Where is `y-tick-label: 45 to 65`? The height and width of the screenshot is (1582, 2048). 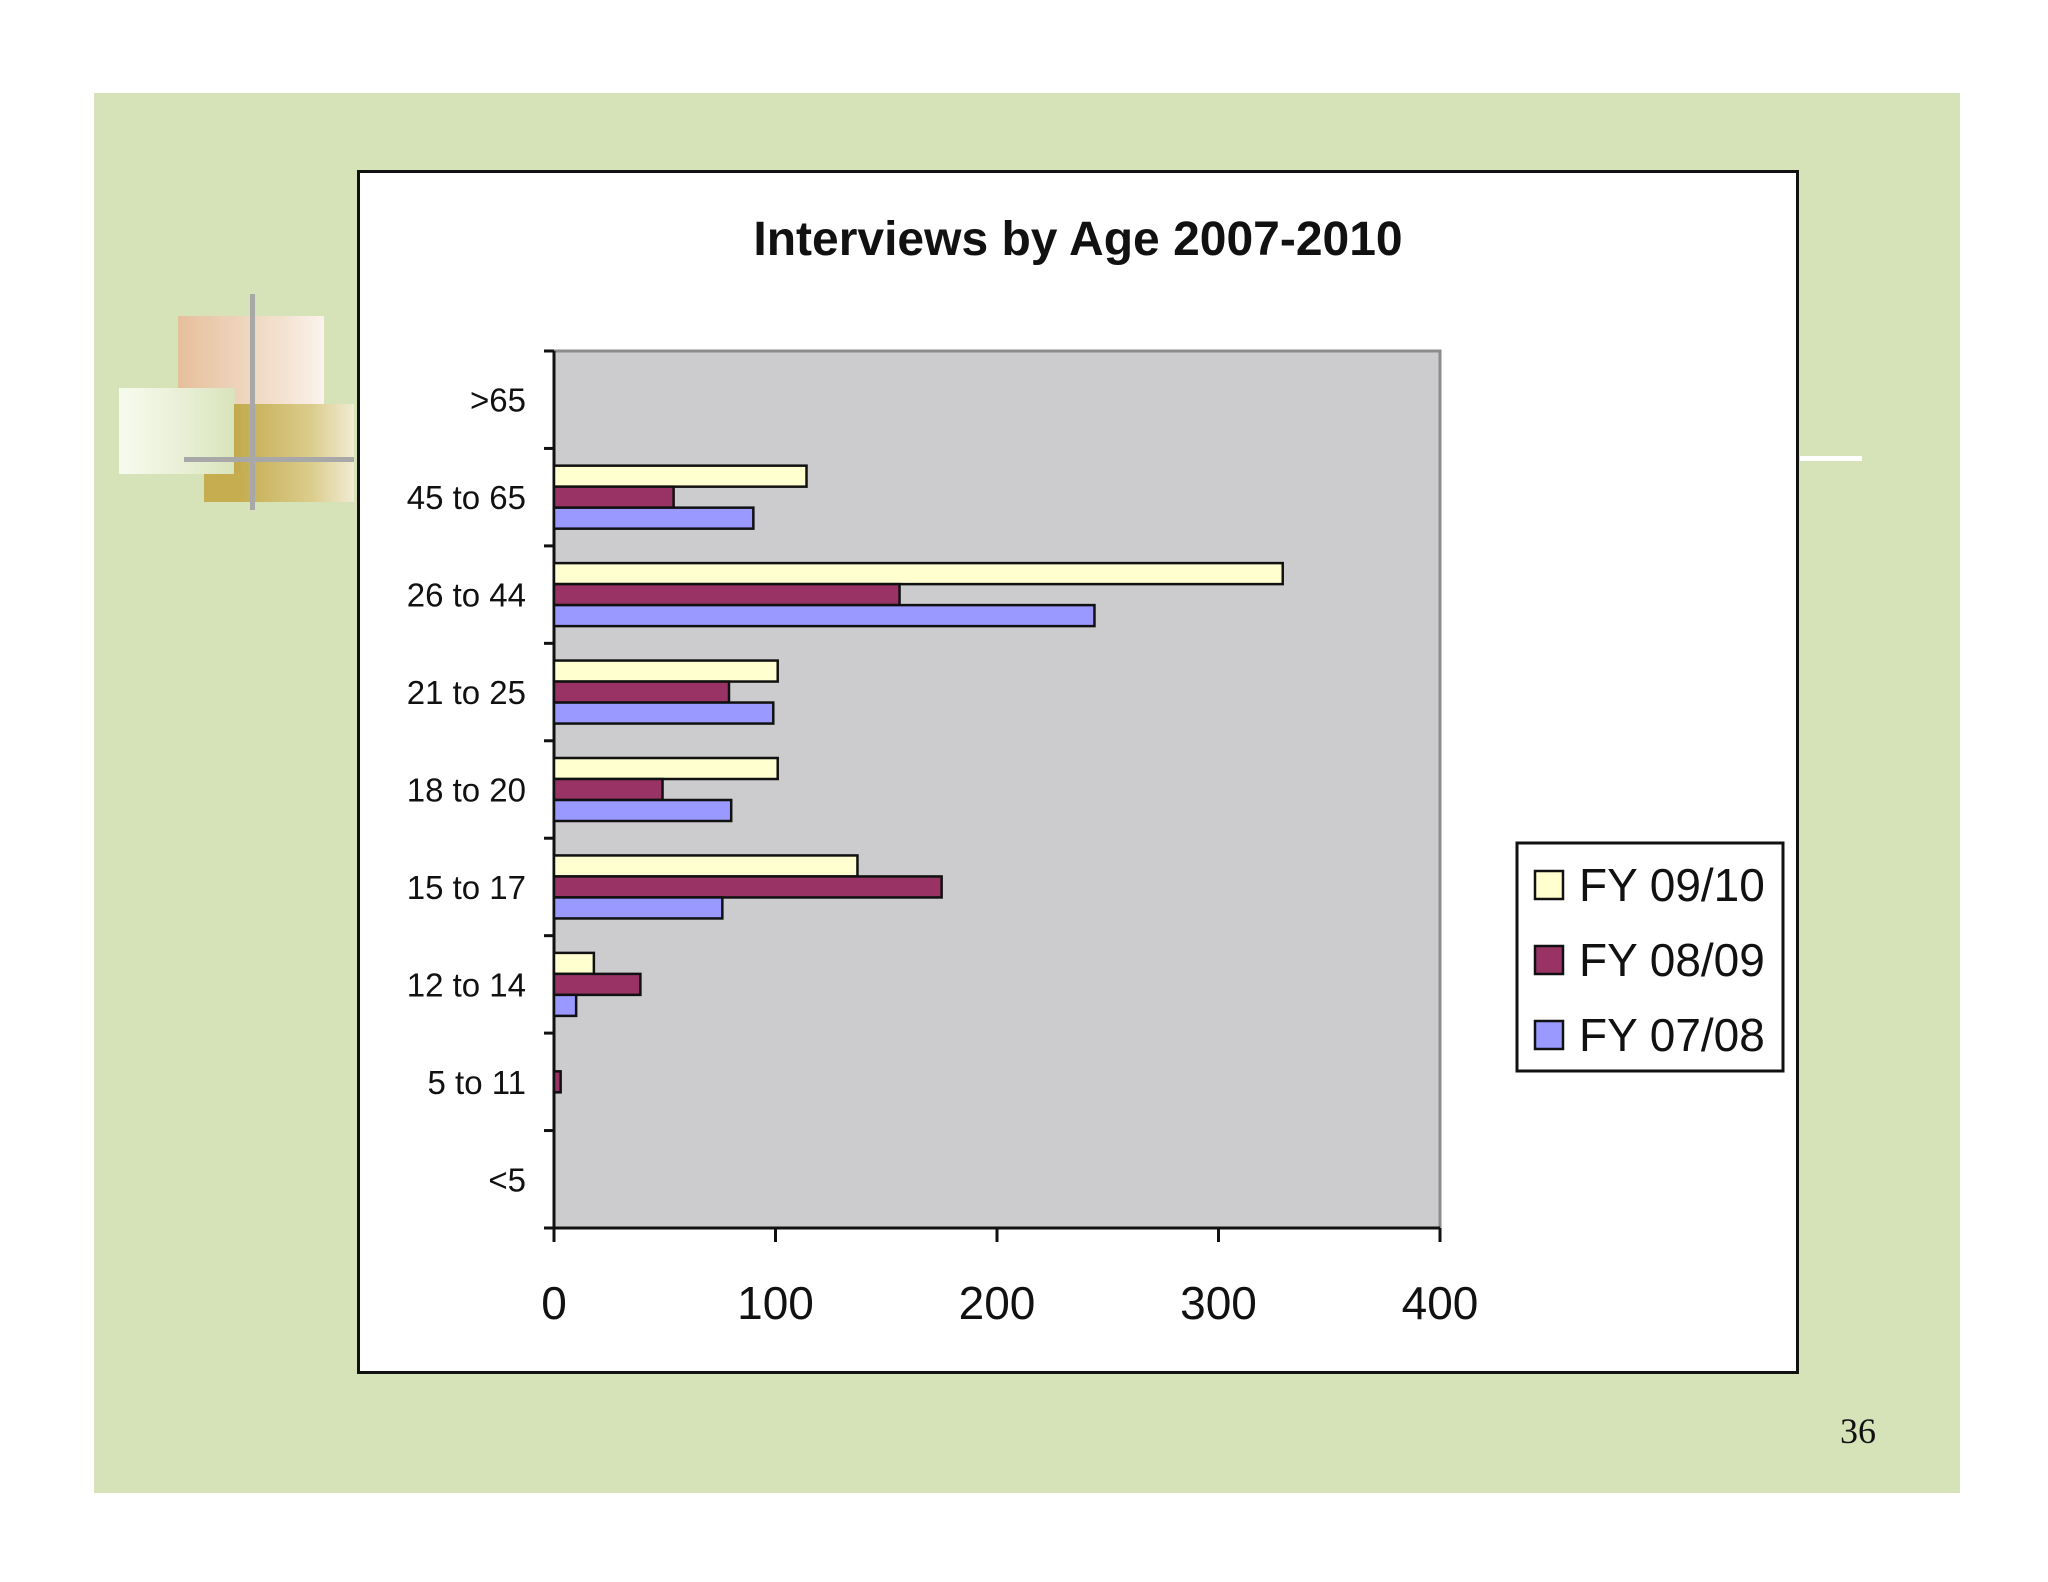 y-tick-label: 45 to 65 is located at coordinates (466, 497).